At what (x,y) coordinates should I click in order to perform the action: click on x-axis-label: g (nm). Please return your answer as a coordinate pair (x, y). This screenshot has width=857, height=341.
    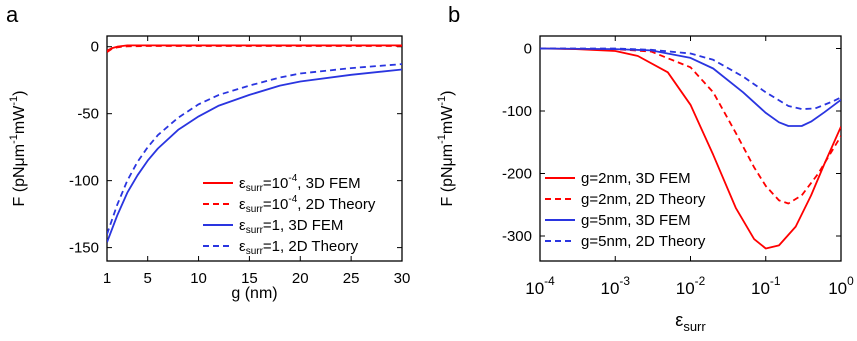
    Looking at the image, I should click on (254, 293).